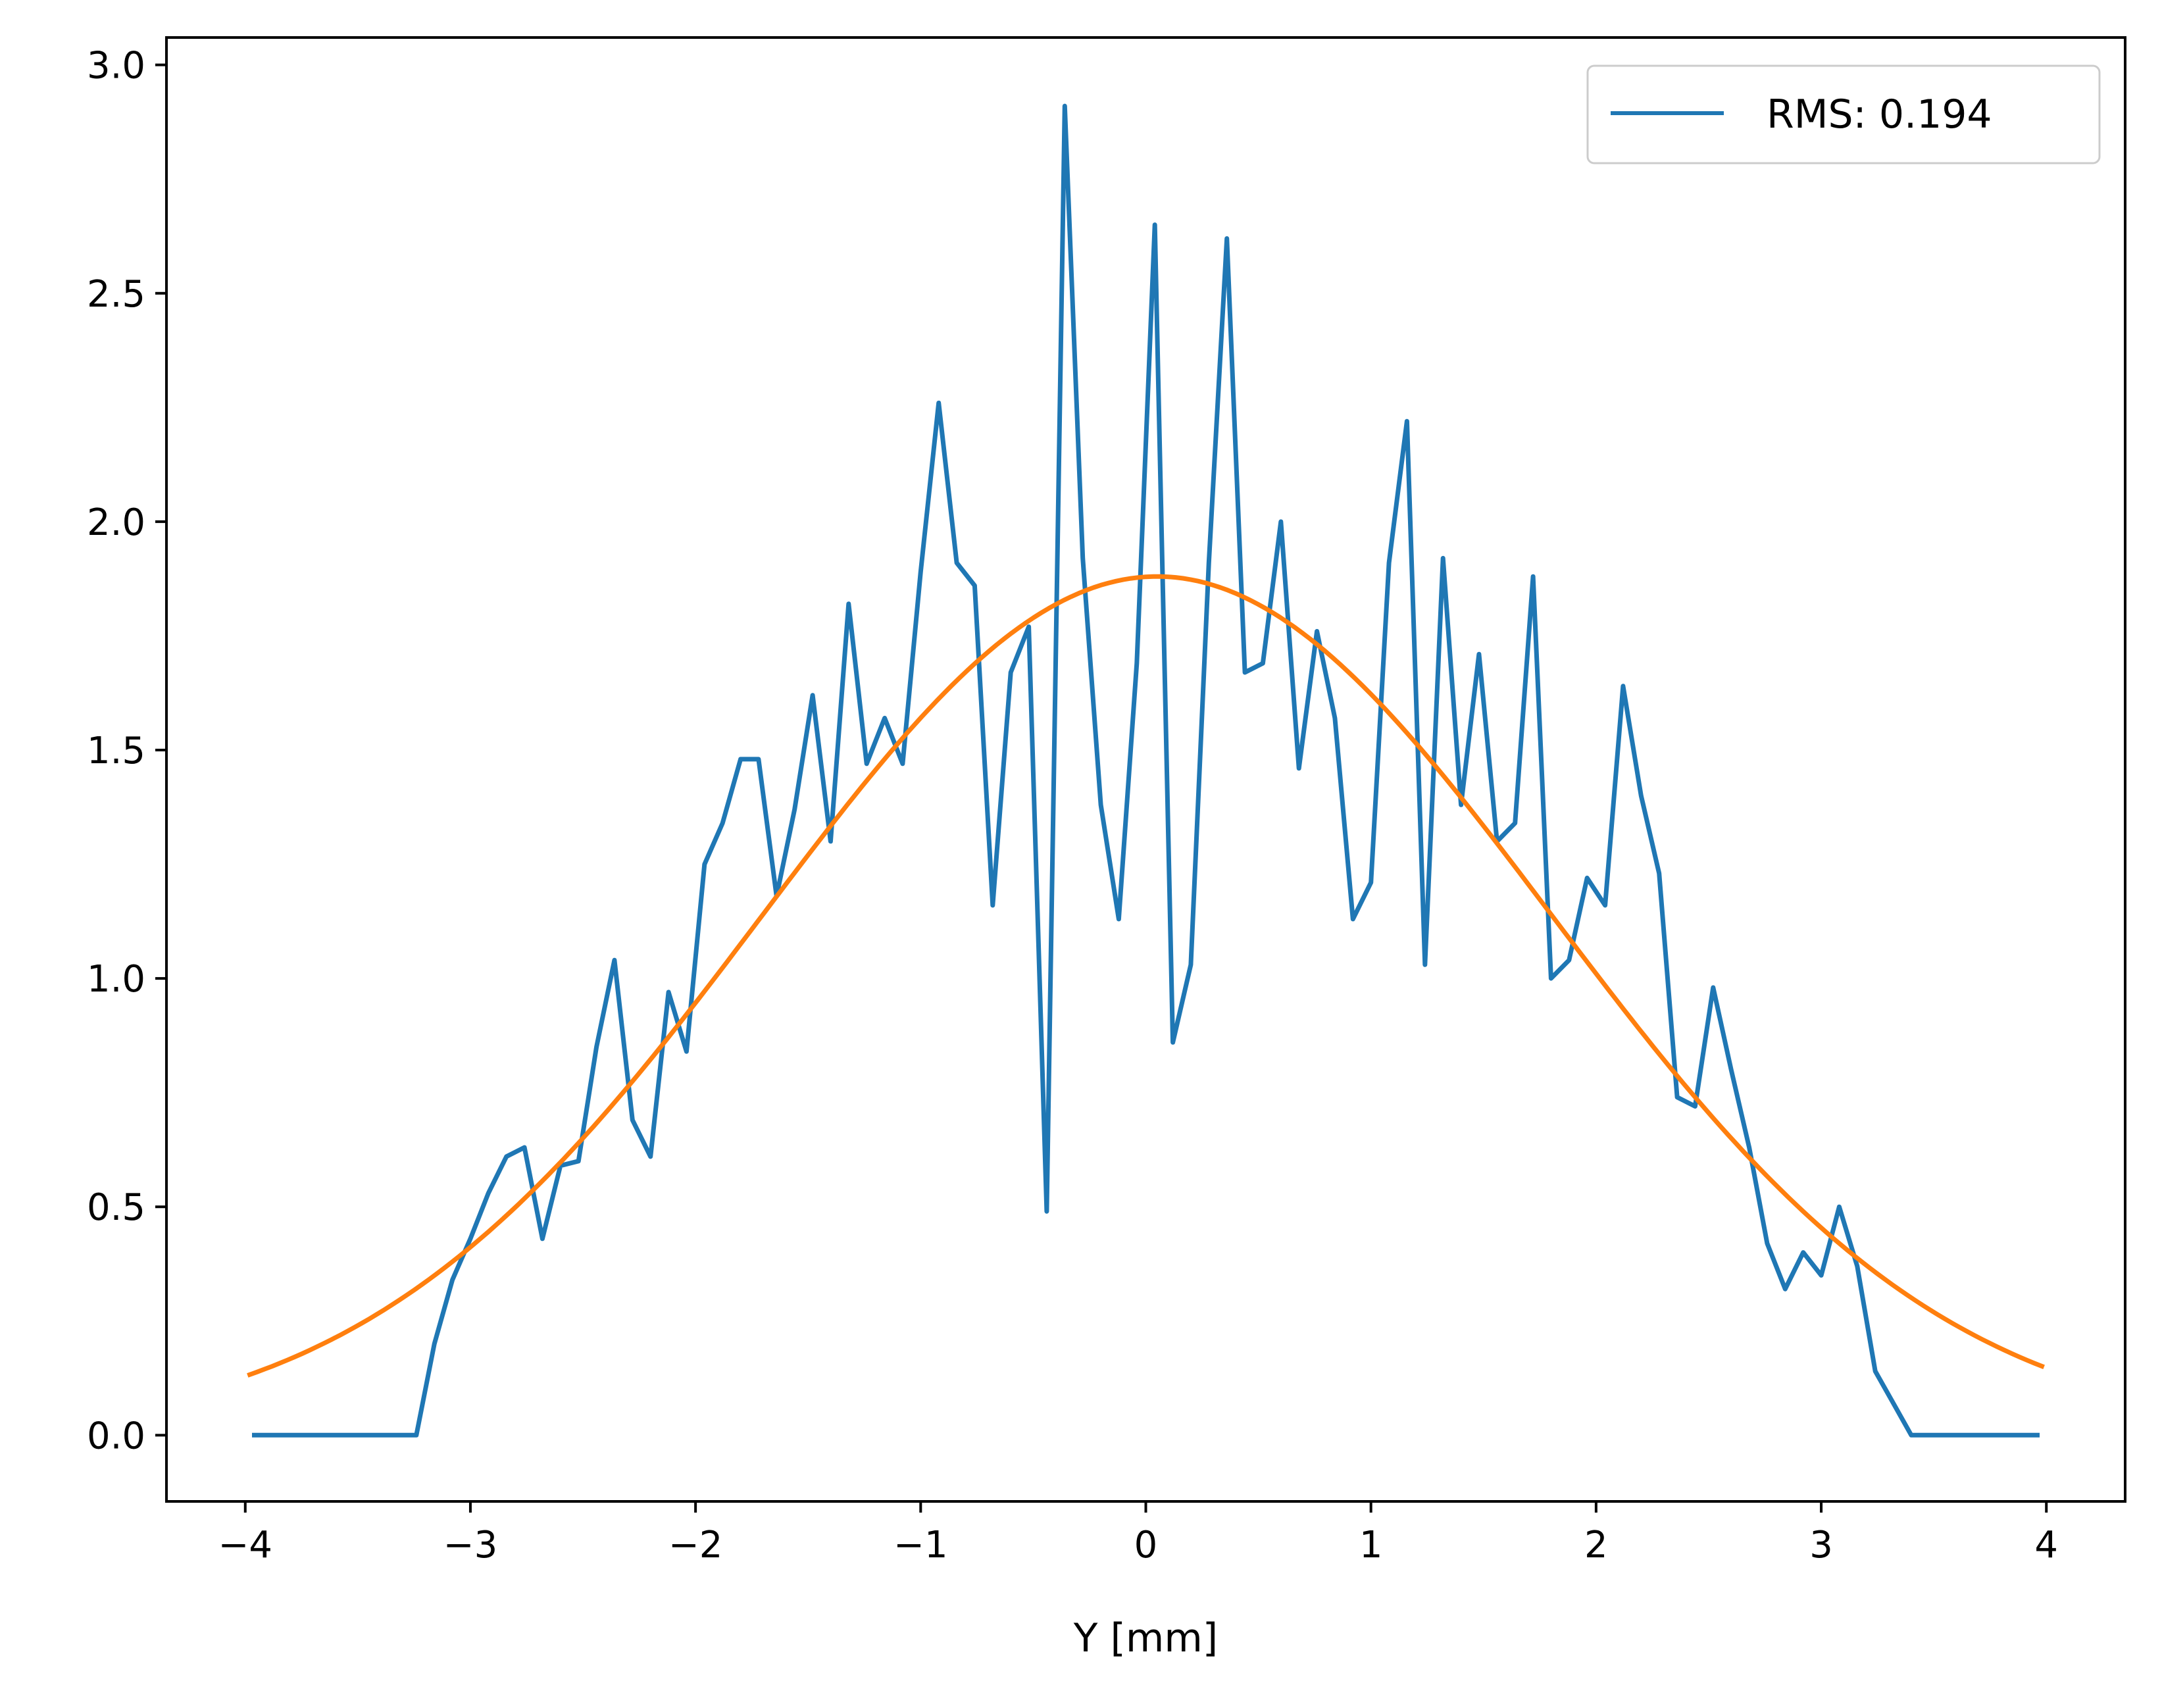  I want to click on y-tick-label: 1.0, so click(116, 980).